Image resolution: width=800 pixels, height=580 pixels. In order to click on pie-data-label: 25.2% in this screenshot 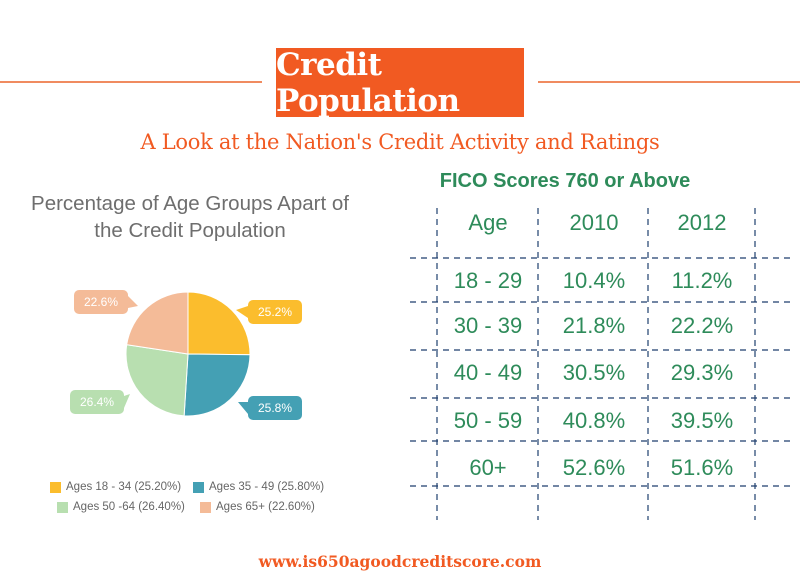, I will do `click(275, 312)`.